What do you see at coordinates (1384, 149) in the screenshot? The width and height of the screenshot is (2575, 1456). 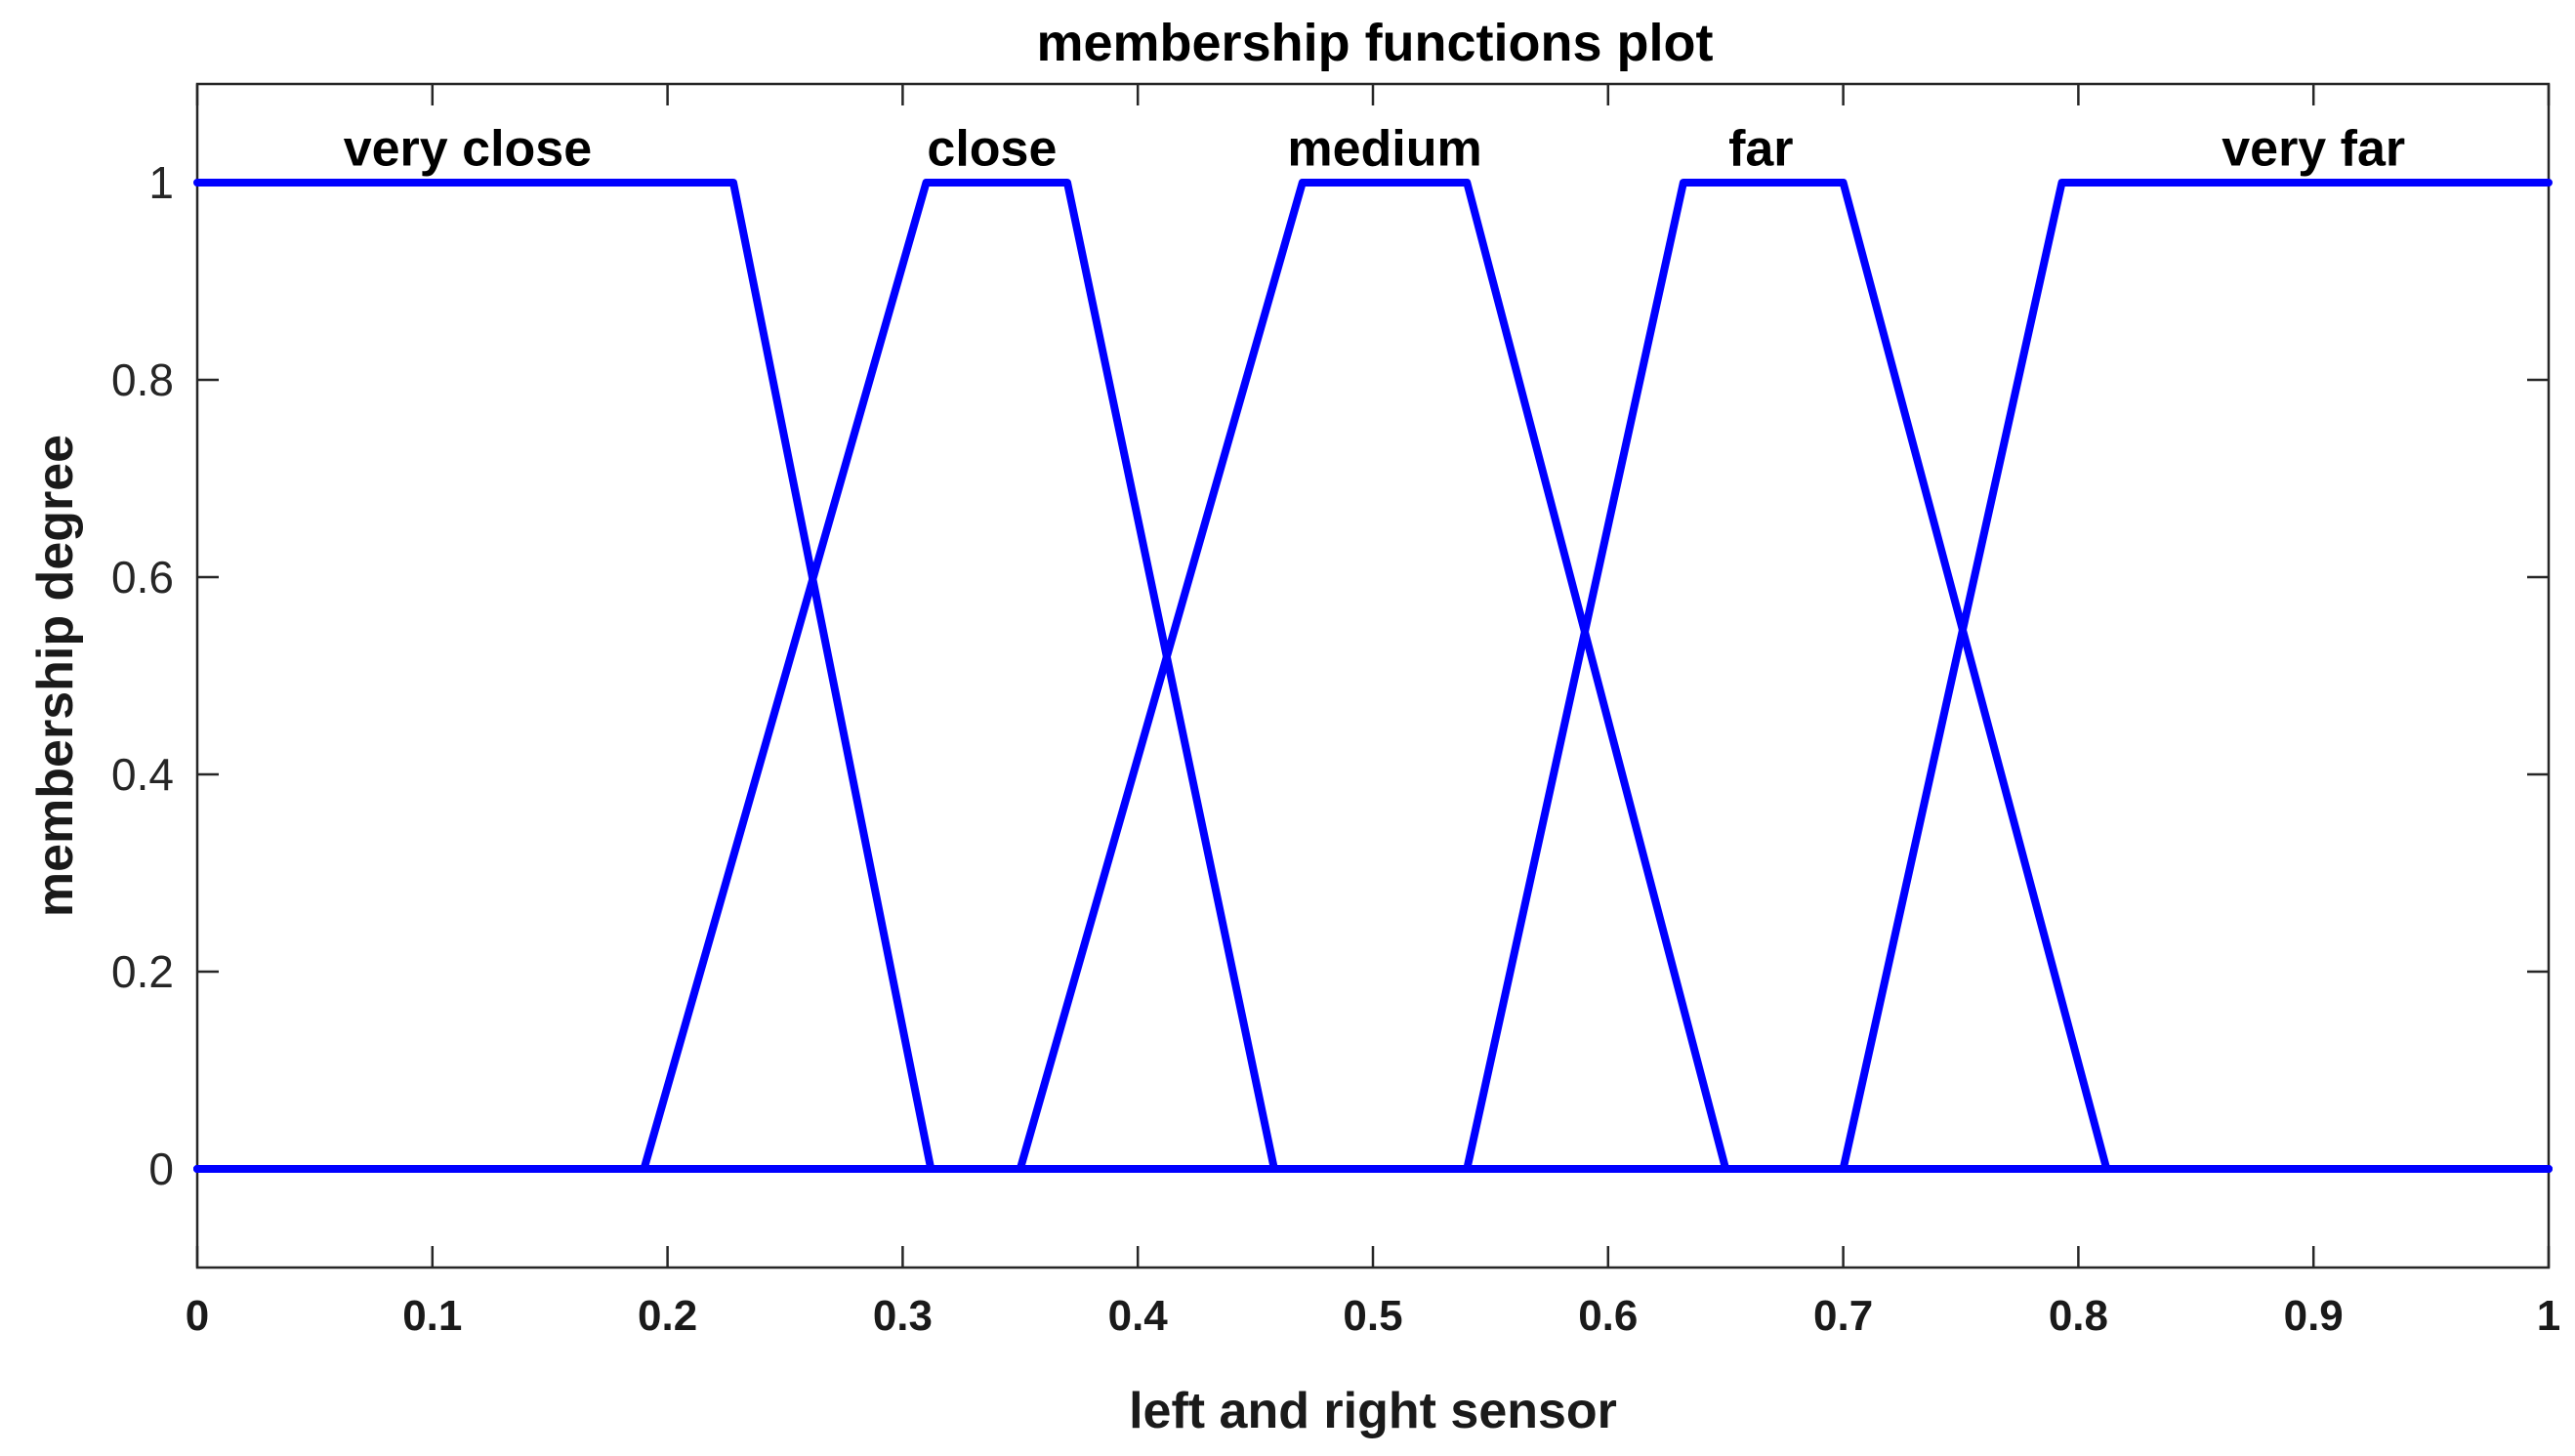 I see `mf-label-medium: medium` at bounding box center [1384, 149].